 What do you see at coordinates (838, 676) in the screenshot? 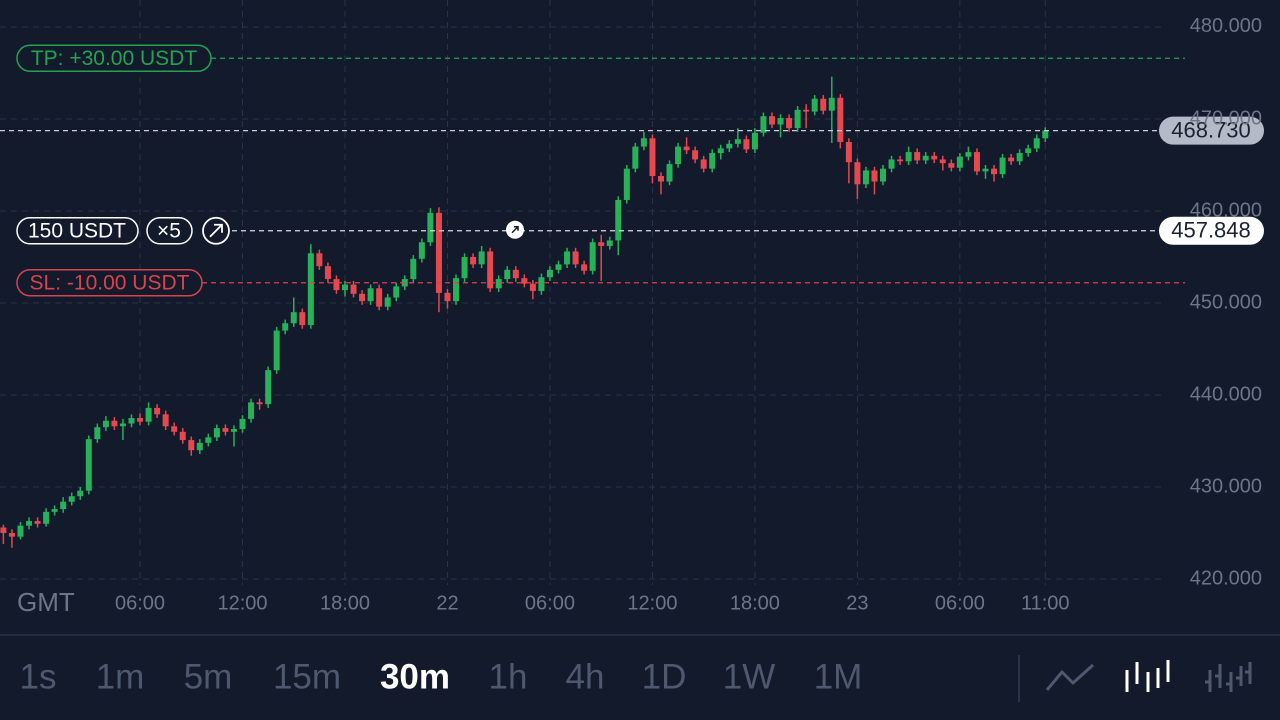
I see `timeframe-button: 1M` at bounding box center [838, 676].